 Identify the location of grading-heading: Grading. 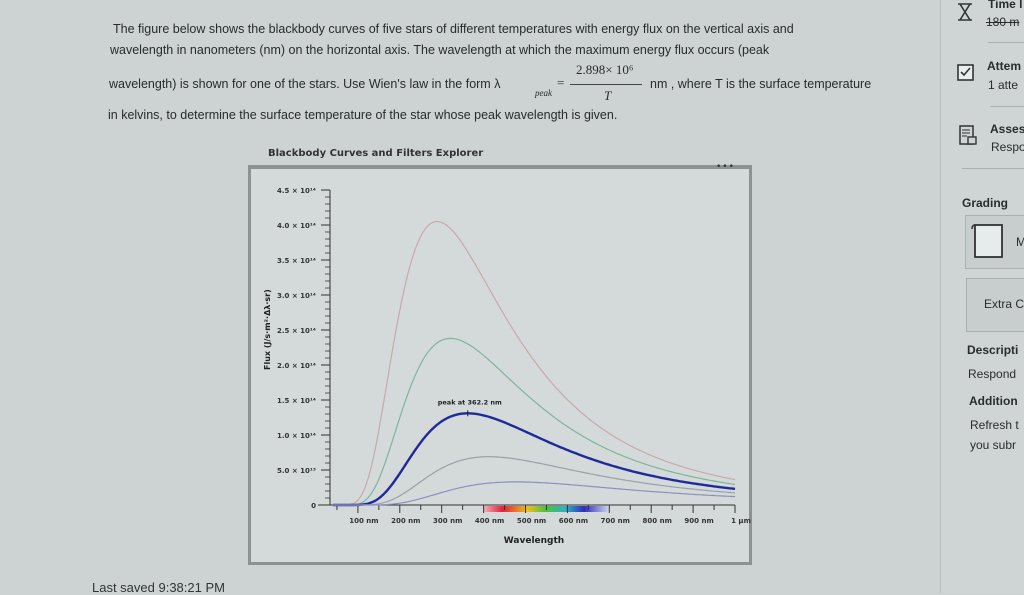
(985, 203).